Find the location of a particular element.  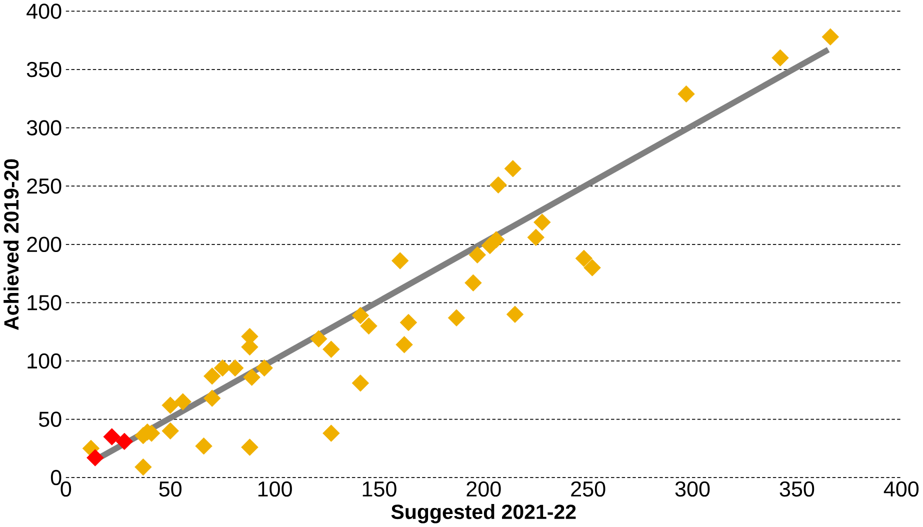

x-tick-label: 300 is located at coordinates (692, 489).